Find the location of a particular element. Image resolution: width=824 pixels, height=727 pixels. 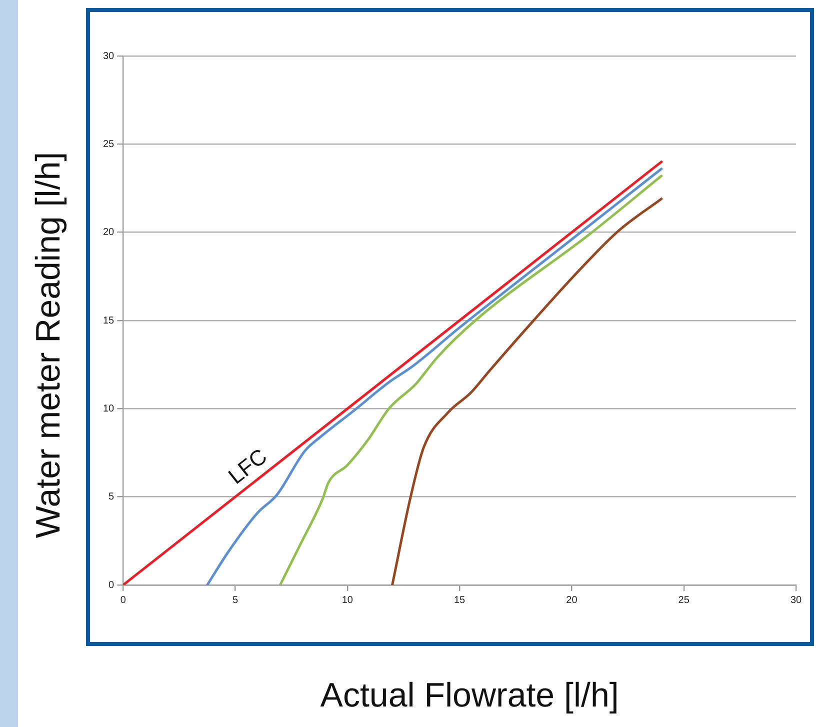

y-axis-title: Water meter Reading [l/h] is located at coordinates (48, 345).